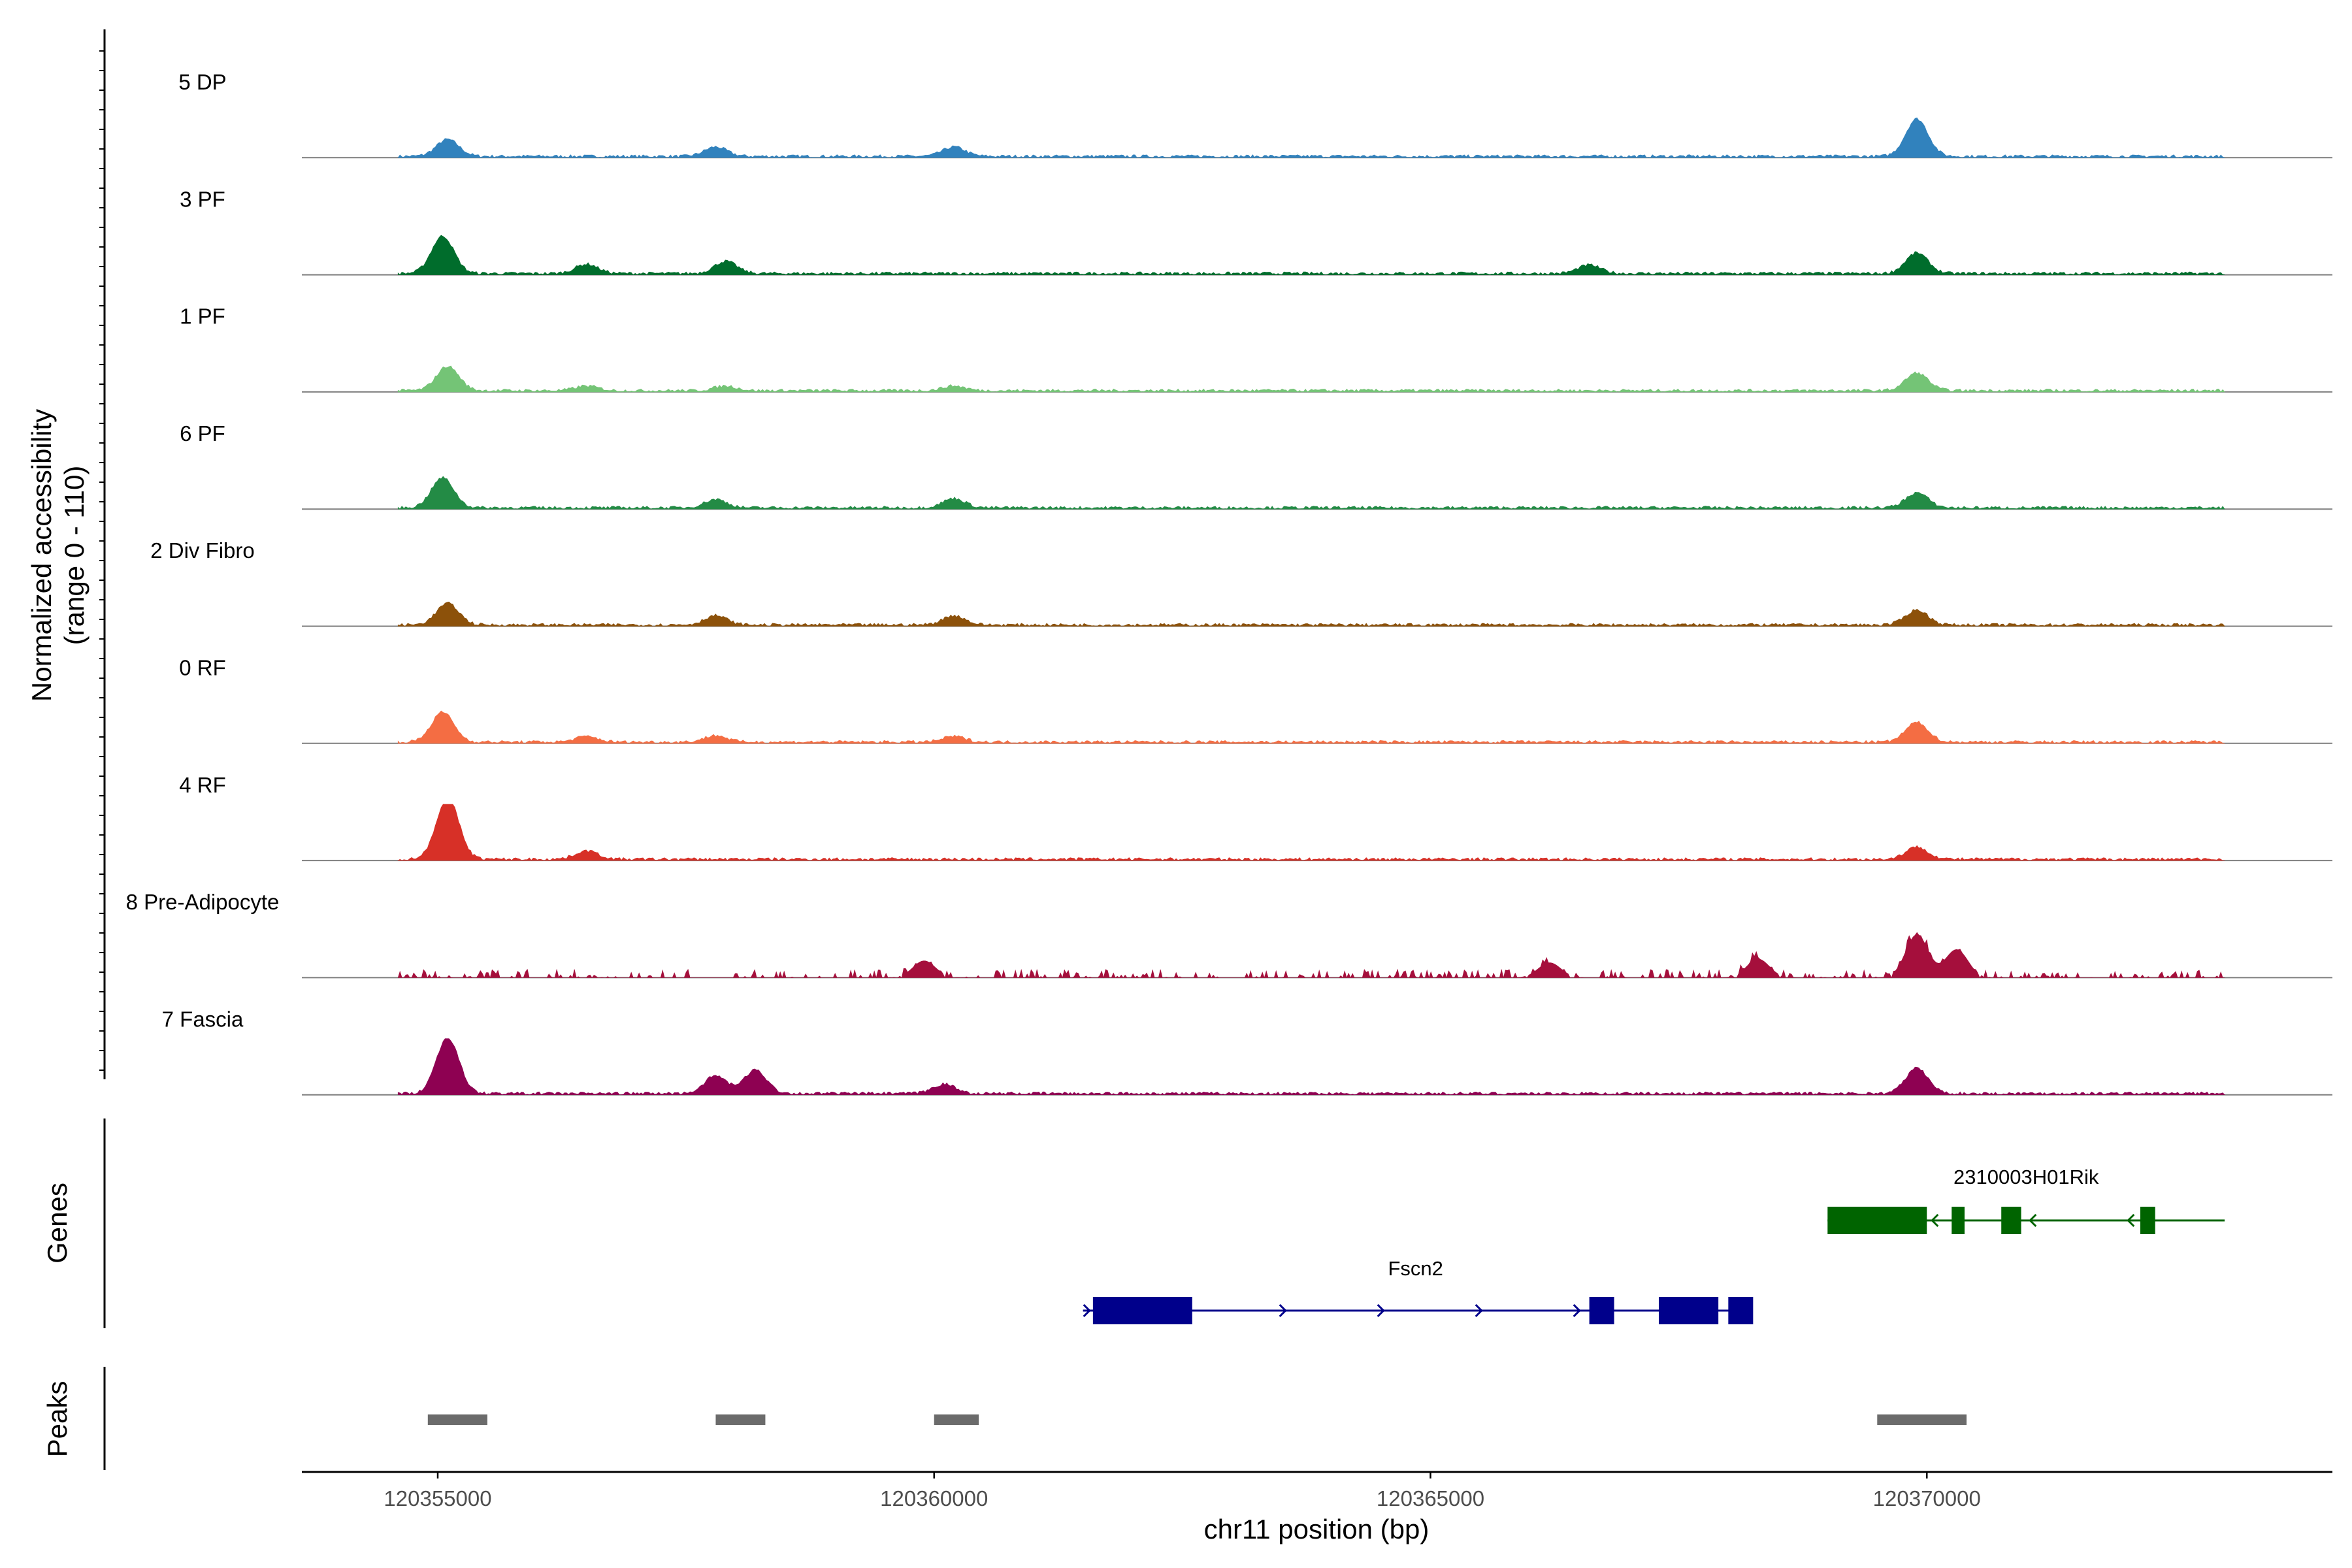 The image size is (2352, 1568). Describe the element at coordinates (1241, 582) in the screenshot. I see `track-2-div-fibro: 2 Div Fibro` at that location.